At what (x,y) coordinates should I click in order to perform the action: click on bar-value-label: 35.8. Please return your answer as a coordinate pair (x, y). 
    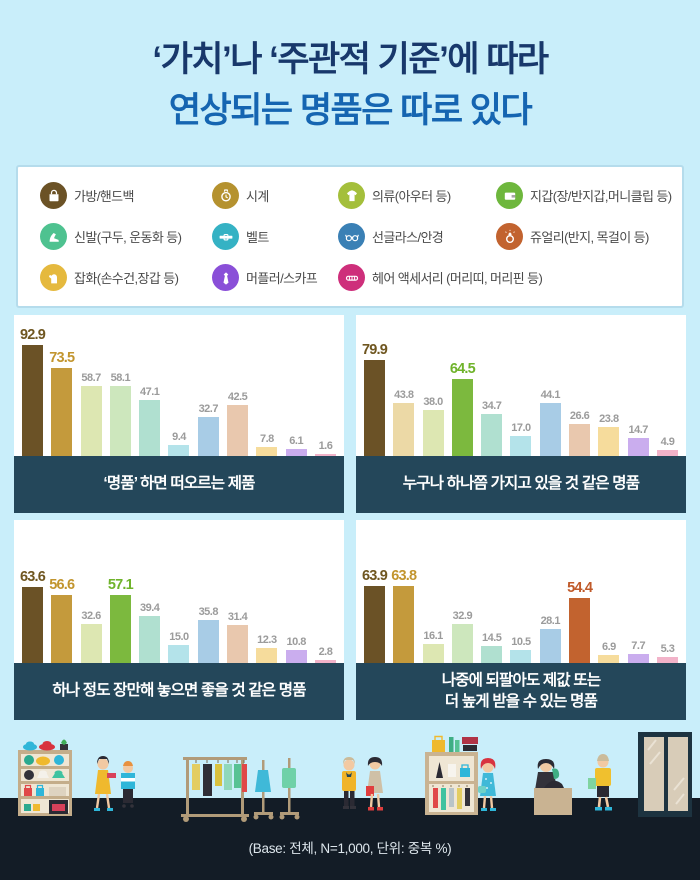
    Looking at the image, I should click on (208, 612).